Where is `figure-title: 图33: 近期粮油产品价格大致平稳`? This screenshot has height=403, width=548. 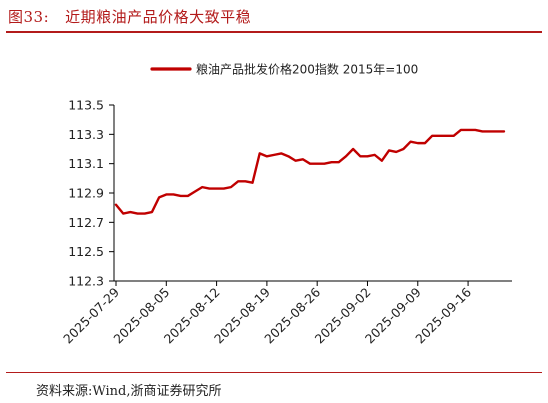 figure-title: 图33: 近期粮油产品价格大致平稳 is located at coordinates (129, 16).